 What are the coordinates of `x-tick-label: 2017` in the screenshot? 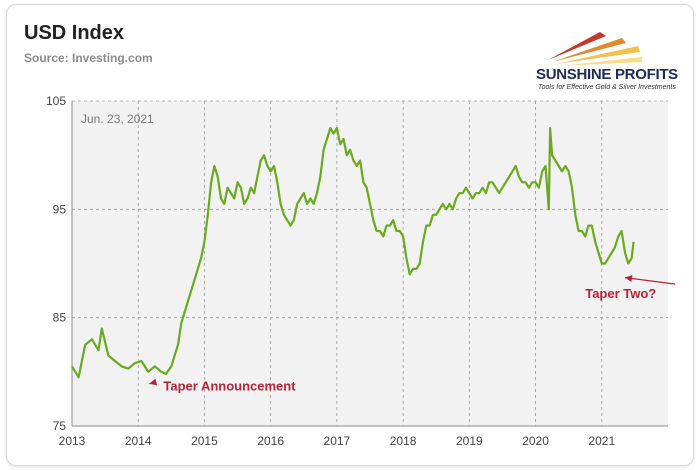 It's located at (337, 441).